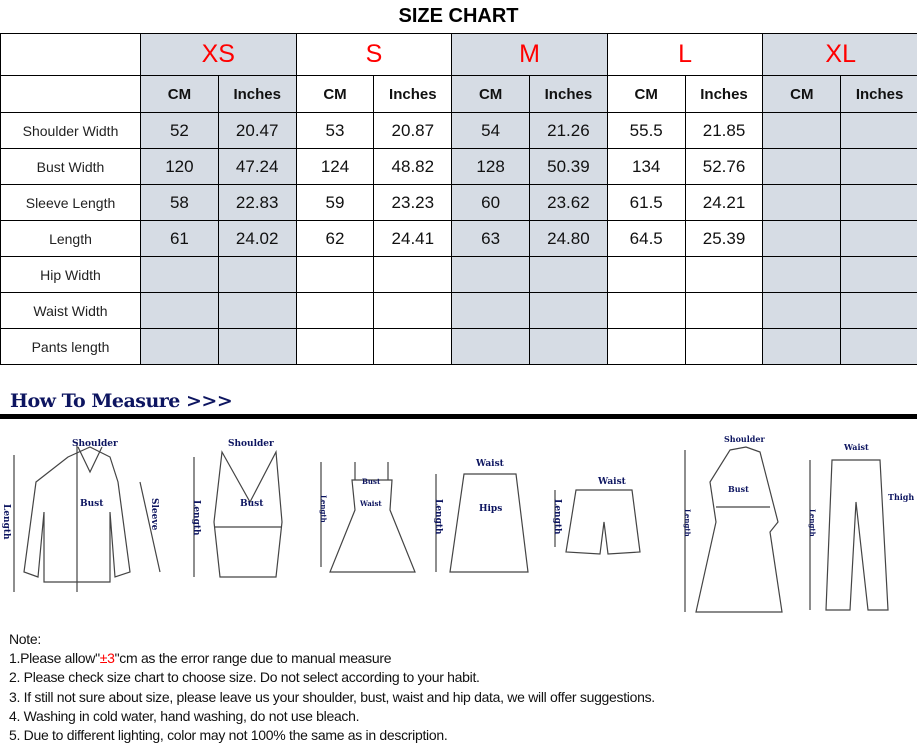 The height and width of the screenshot is (755, 917). Describe the element at coordinates (413, 238) in the screenshot. I see `value-cell: 24.41` at that location.